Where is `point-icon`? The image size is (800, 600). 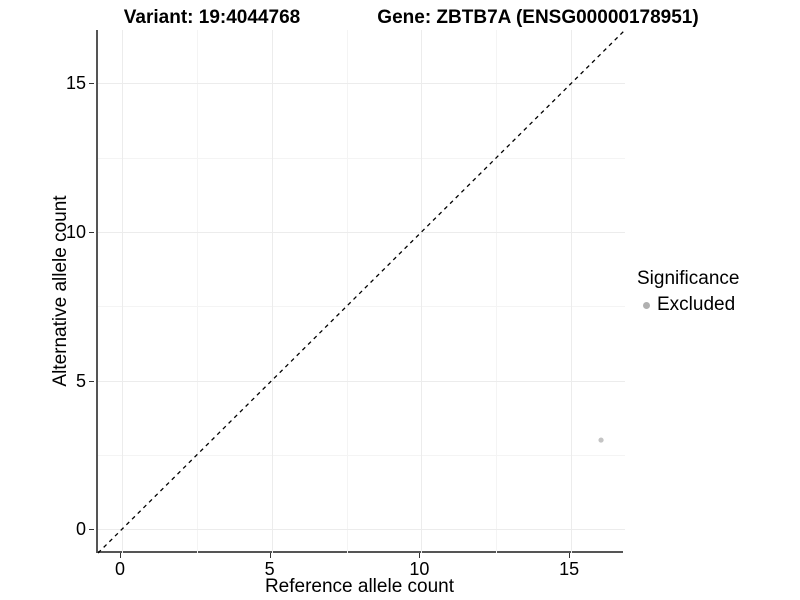
point-icon is located at coordinates (646, 305).